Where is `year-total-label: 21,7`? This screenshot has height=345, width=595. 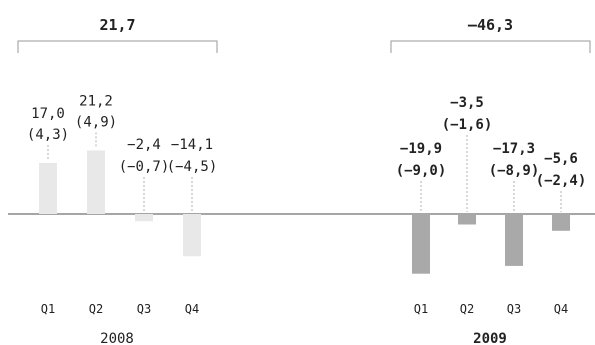 year-total-label: 21,7 is located at coordinates (117, 25).